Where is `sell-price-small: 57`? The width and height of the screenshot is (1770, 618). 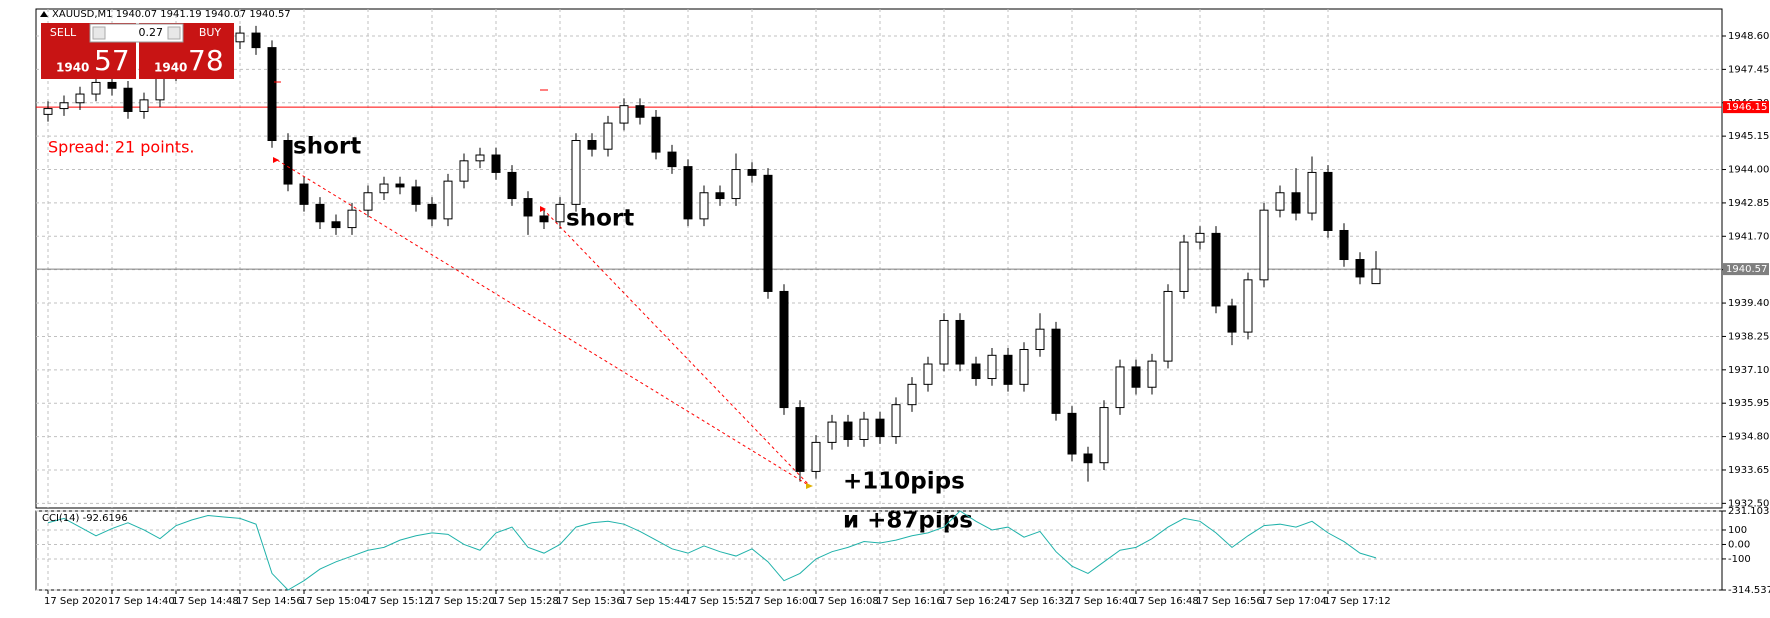
sell-price-small: 57 is located at coordinates (112, 60).